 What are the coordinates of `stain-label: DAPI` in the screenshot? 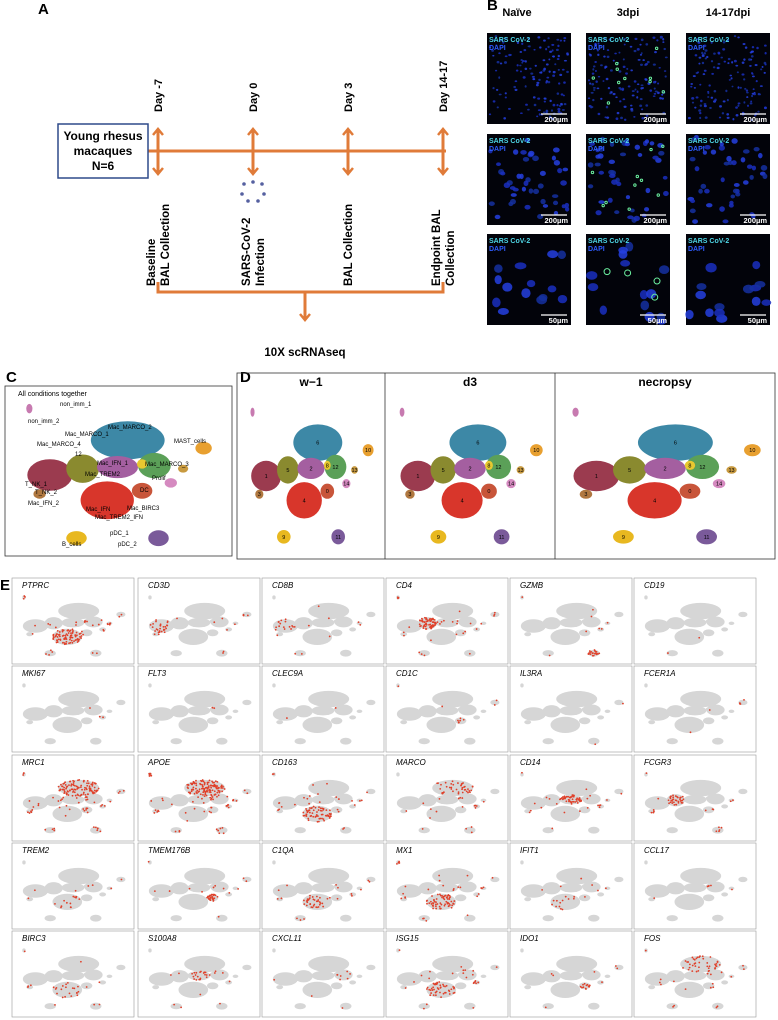 It's located at (696, 48).